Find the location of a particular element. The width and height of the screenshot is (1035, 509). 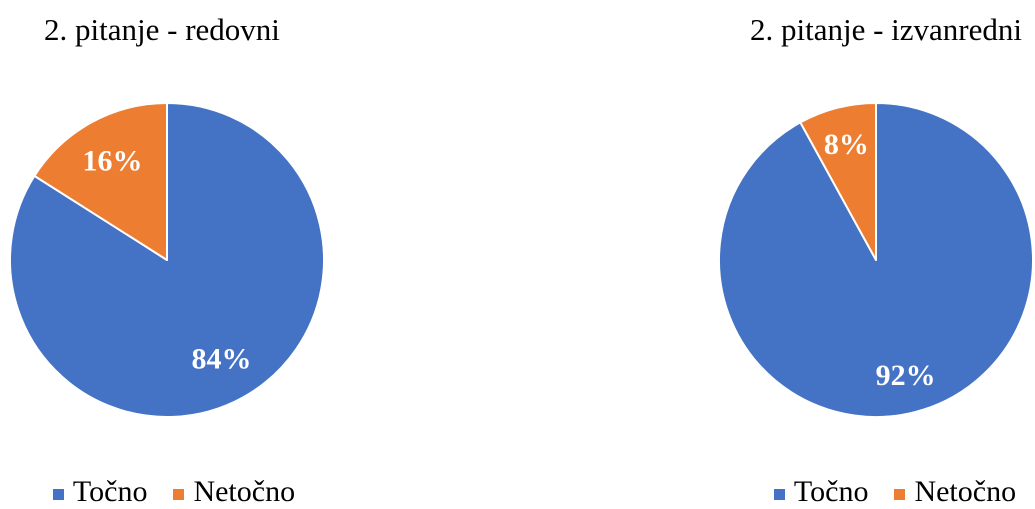

data-label-tocno: 84% is located at coordinates (221, 359).